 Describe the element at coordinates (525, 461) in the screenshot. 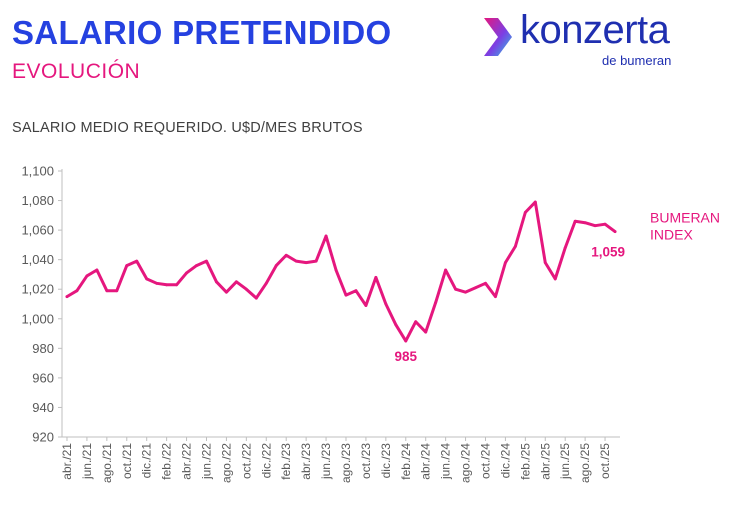

I see `x-tick-label: feb./25` at that location.